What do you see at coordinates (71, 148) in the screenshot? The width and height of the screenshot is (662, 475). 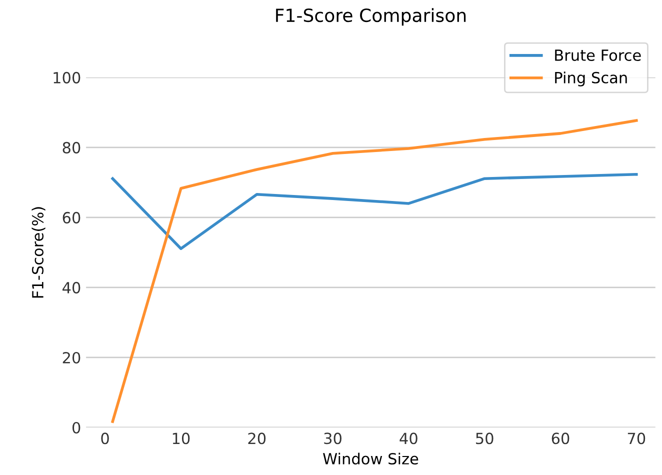 I see `y-tick-label: 80` at bounding box center [71, 148].